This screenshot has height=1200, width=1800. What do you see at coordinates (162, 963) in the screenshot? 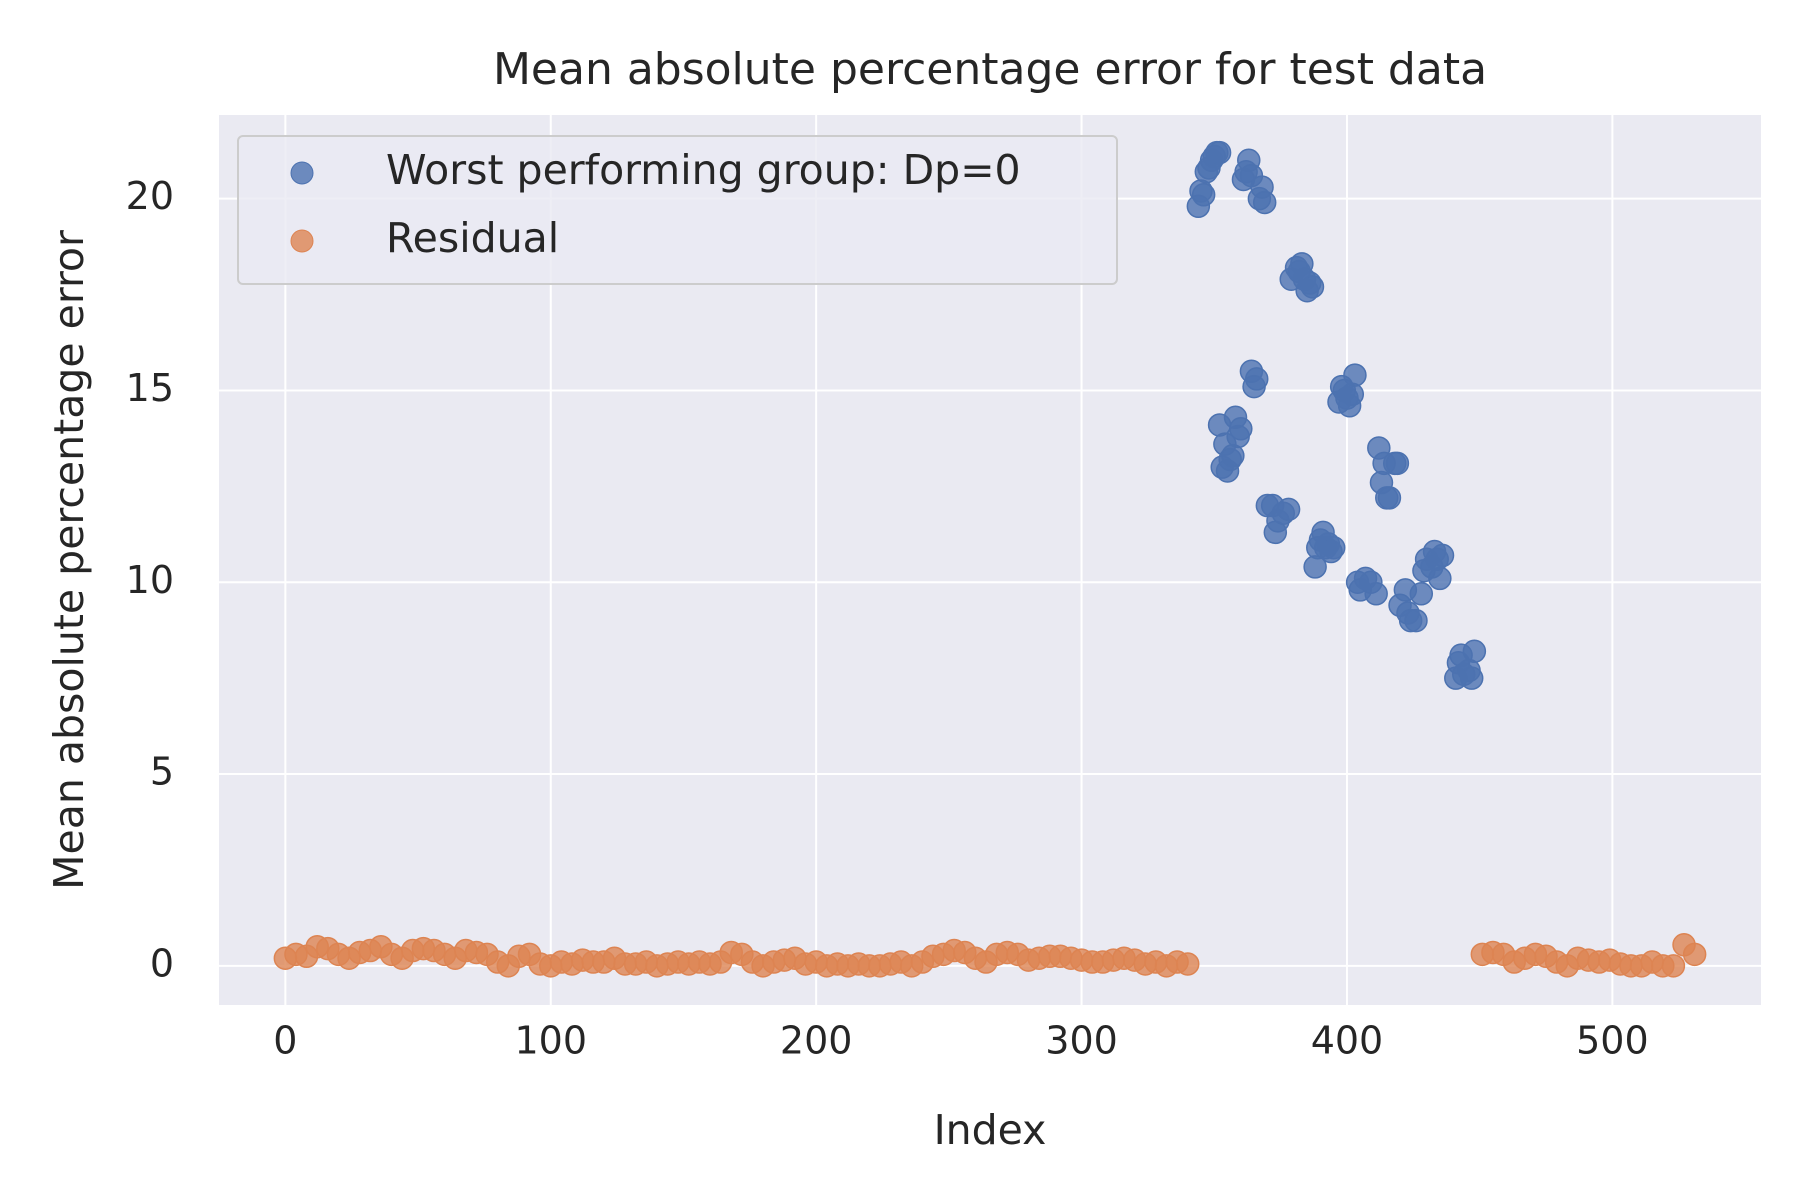
I see `y-tick-label: 0` at bounding box center [162, 963].